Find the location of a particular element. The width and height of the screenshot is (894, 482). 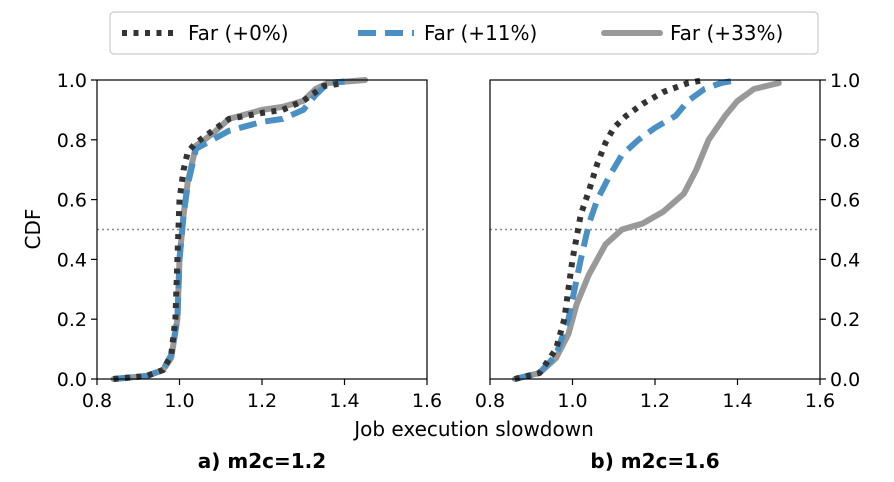

panel-caption: a) m2c=1.2 is located at coordinates (262, 461).